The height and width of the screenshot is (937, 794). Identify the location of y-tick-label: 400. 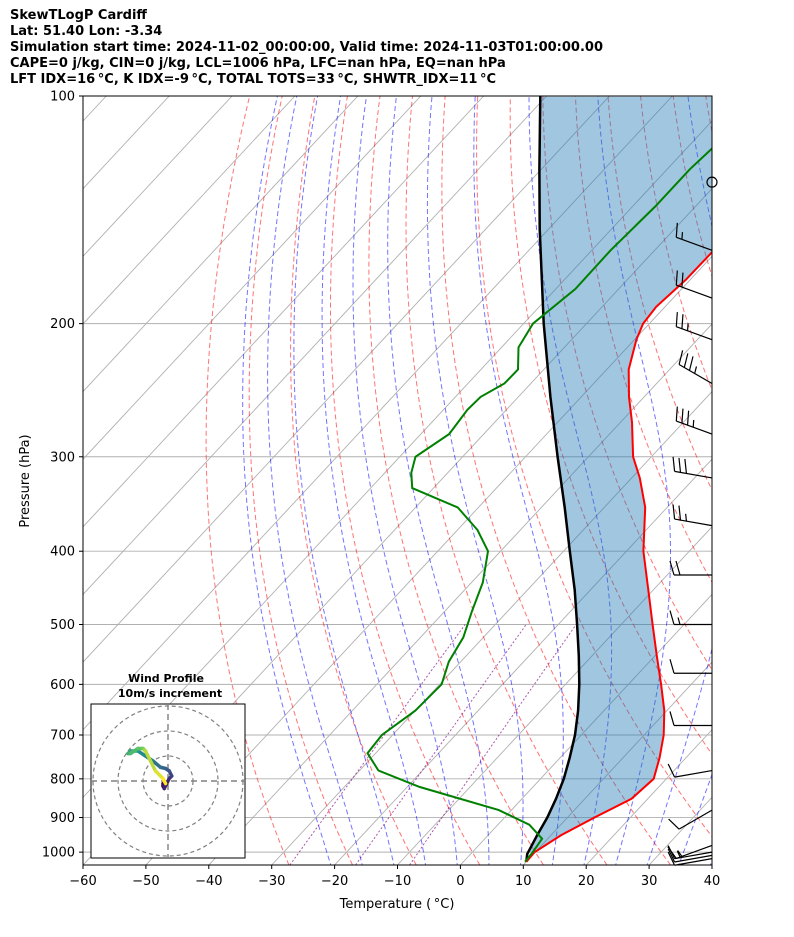
(62, 552).